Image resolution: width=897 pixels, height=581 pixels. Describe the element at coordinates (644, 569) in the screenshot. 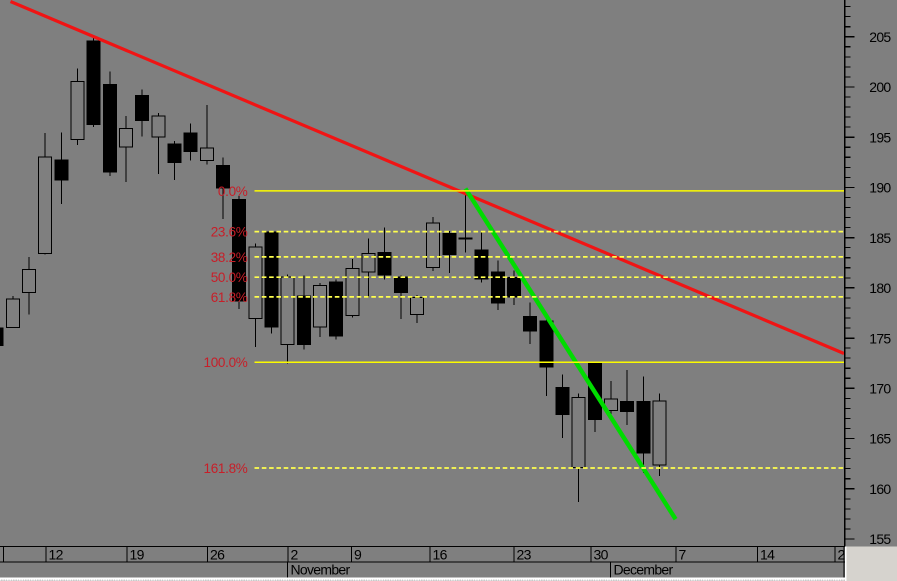

I see `svg-text: December` at that location.